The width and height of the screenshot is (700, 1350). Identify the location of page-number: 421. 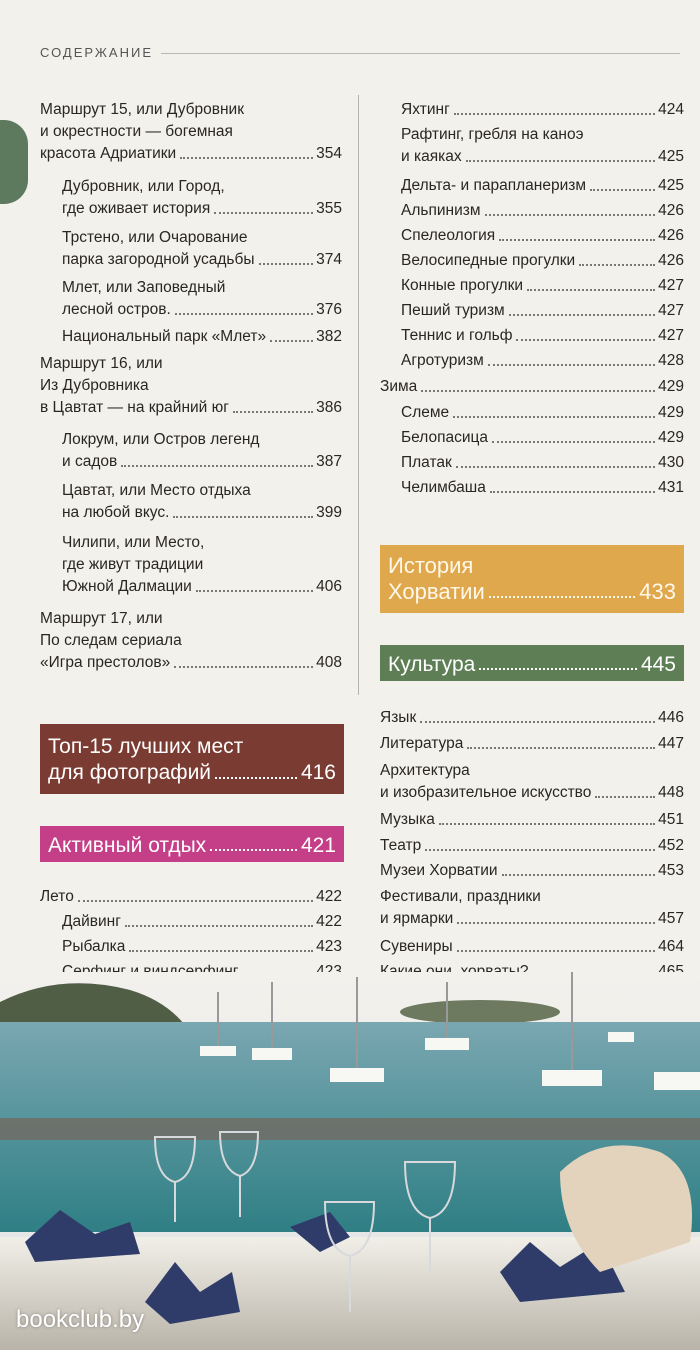
(318, 845).